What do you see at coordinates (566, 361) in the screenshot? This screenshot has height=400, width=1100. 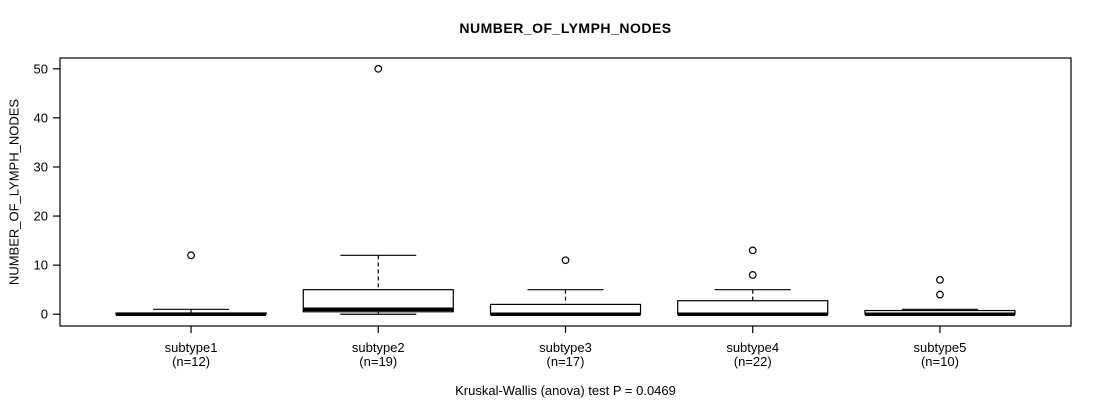 I see `x-n-label: (n=17)` at bounding box center [566, 361].